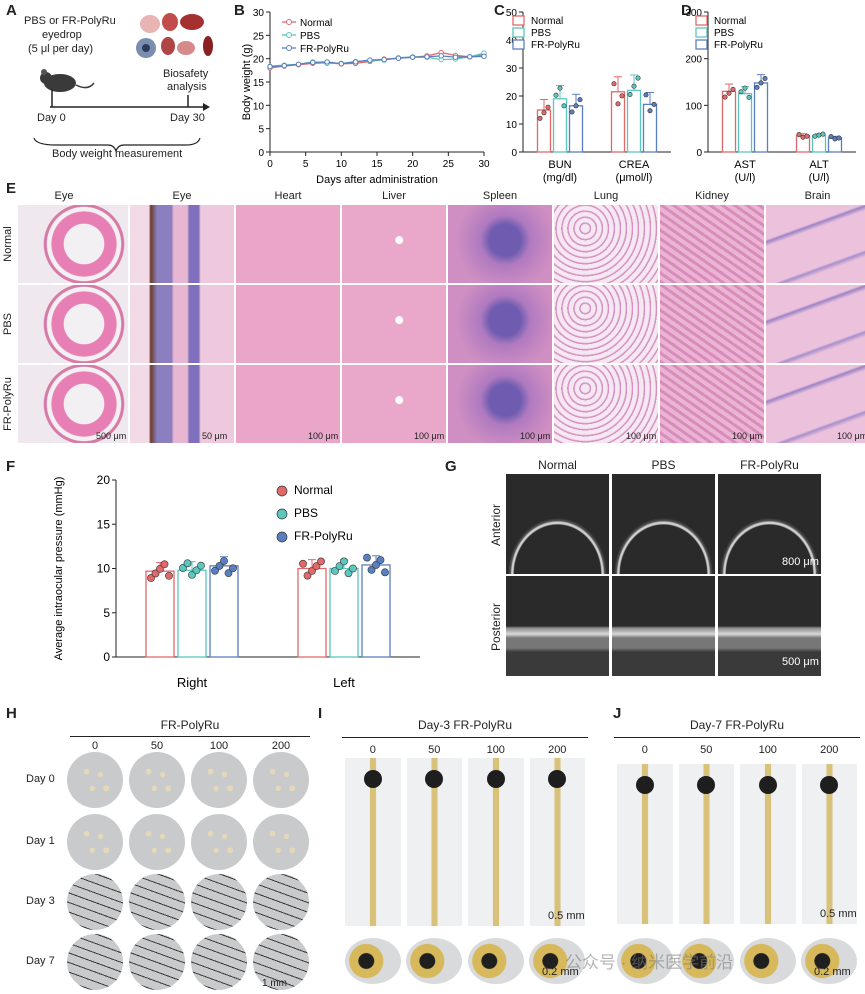 The width and height of the screenshot is (865, 994). What do you see at coordinates (706, 844) in the screenshot?
I see `larva-image` at bounding box center [706, 844].